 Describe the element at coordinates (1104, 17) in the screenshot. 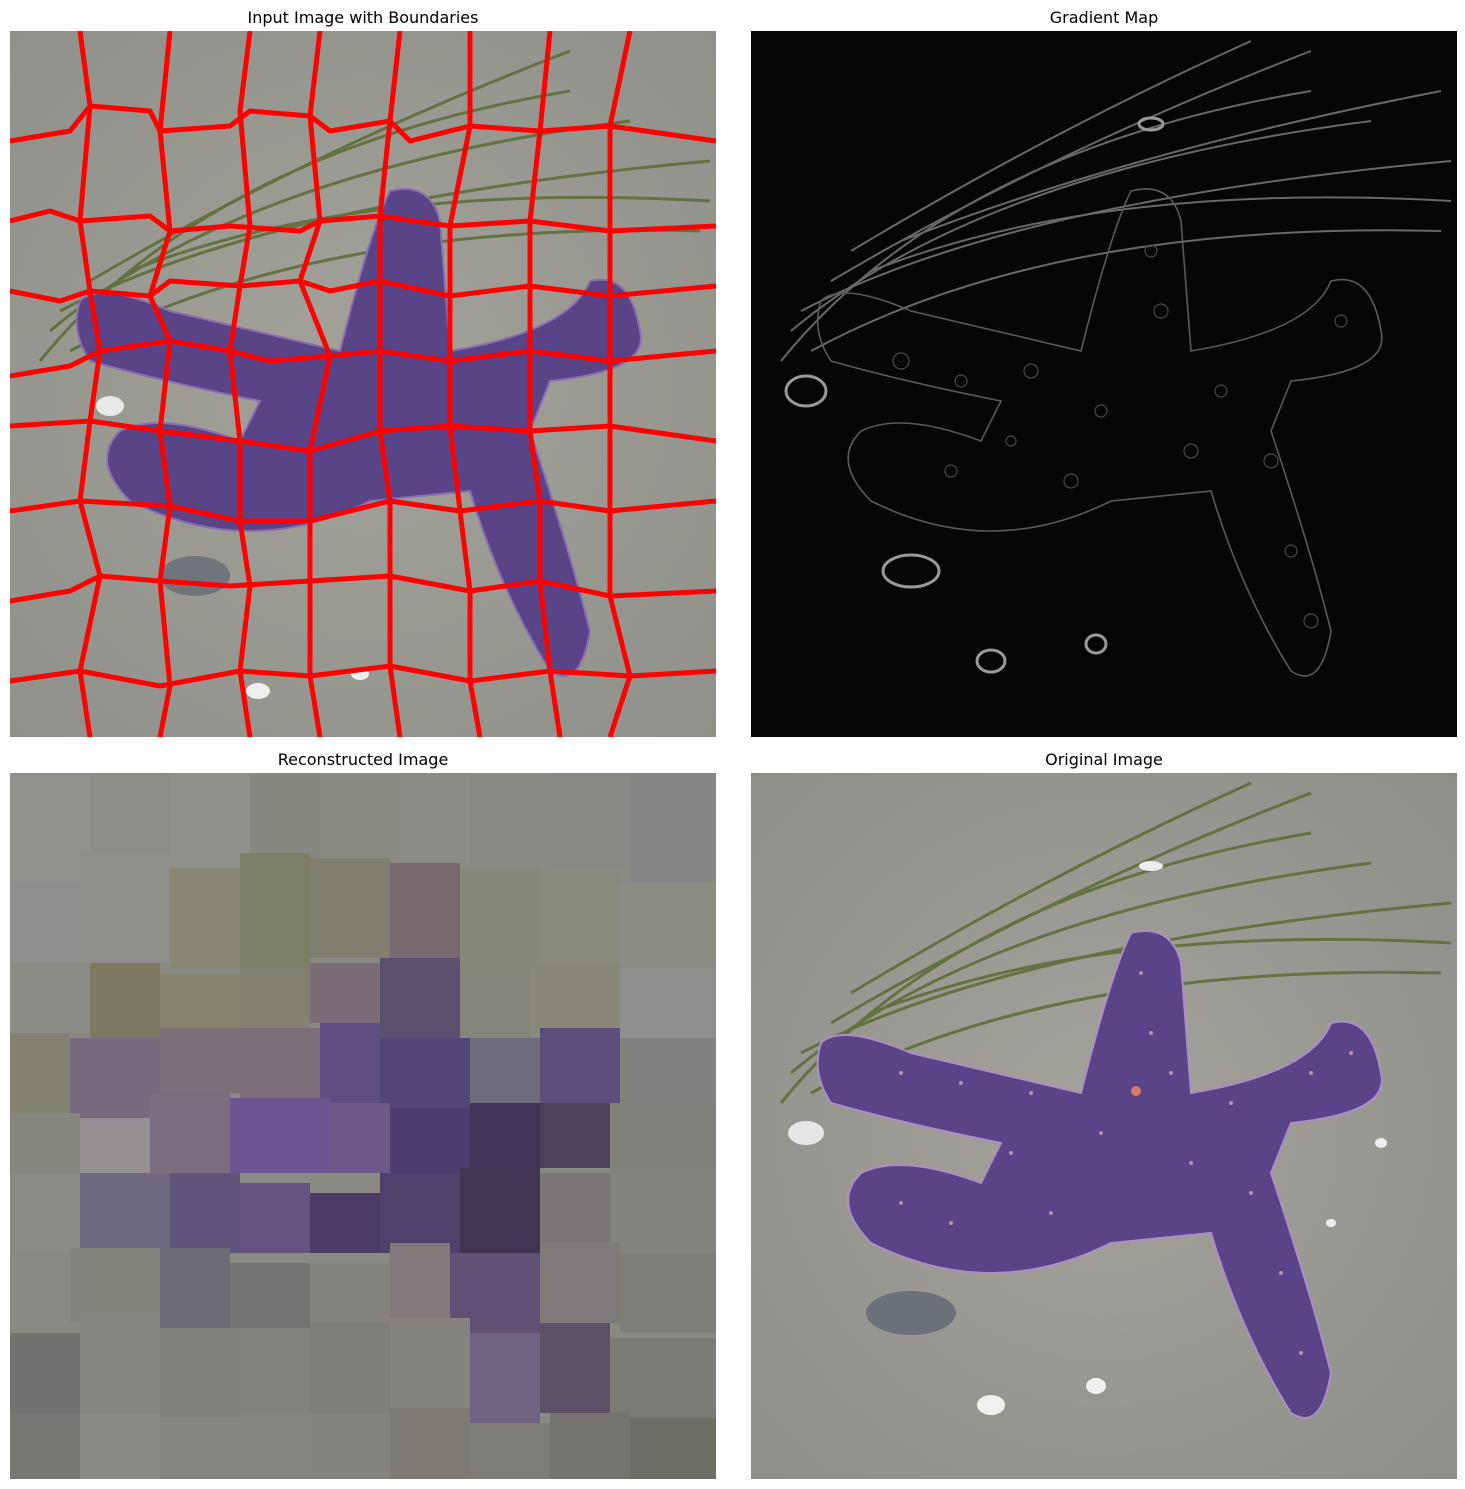

I see `panel-title: Gradient Map` at that location.